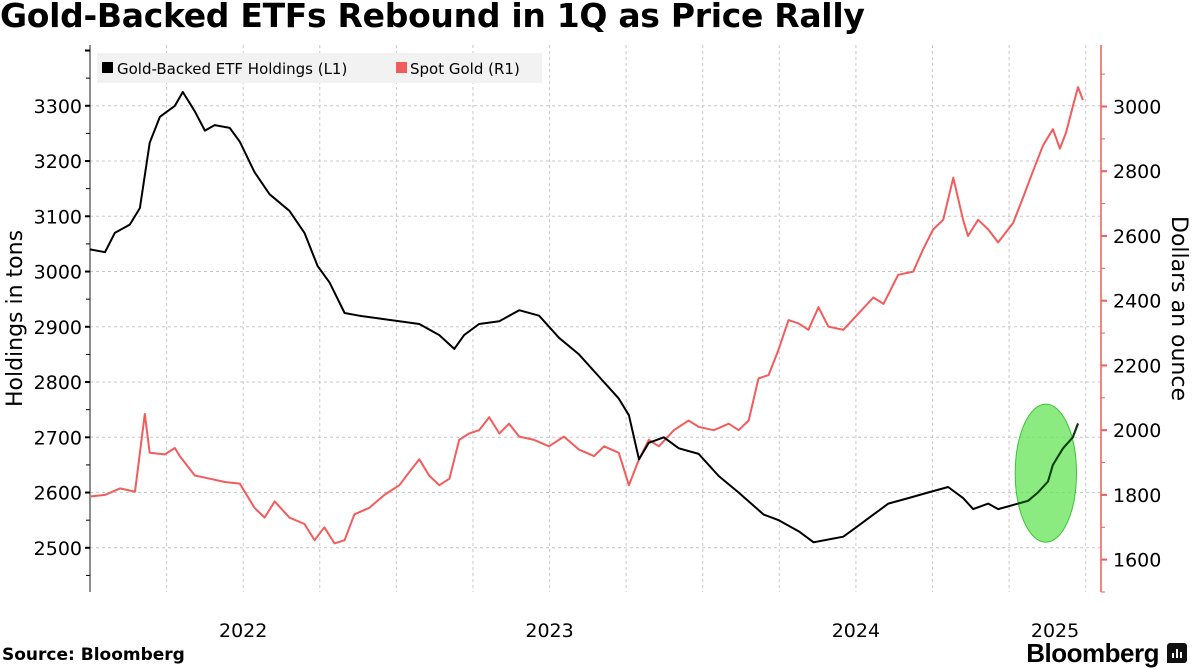 The height and width of the screenshot is (669, 1193). Describe the element at coordinates (1055, 631) in the screenshot. I see `x-tick-label: 2025` at that location.